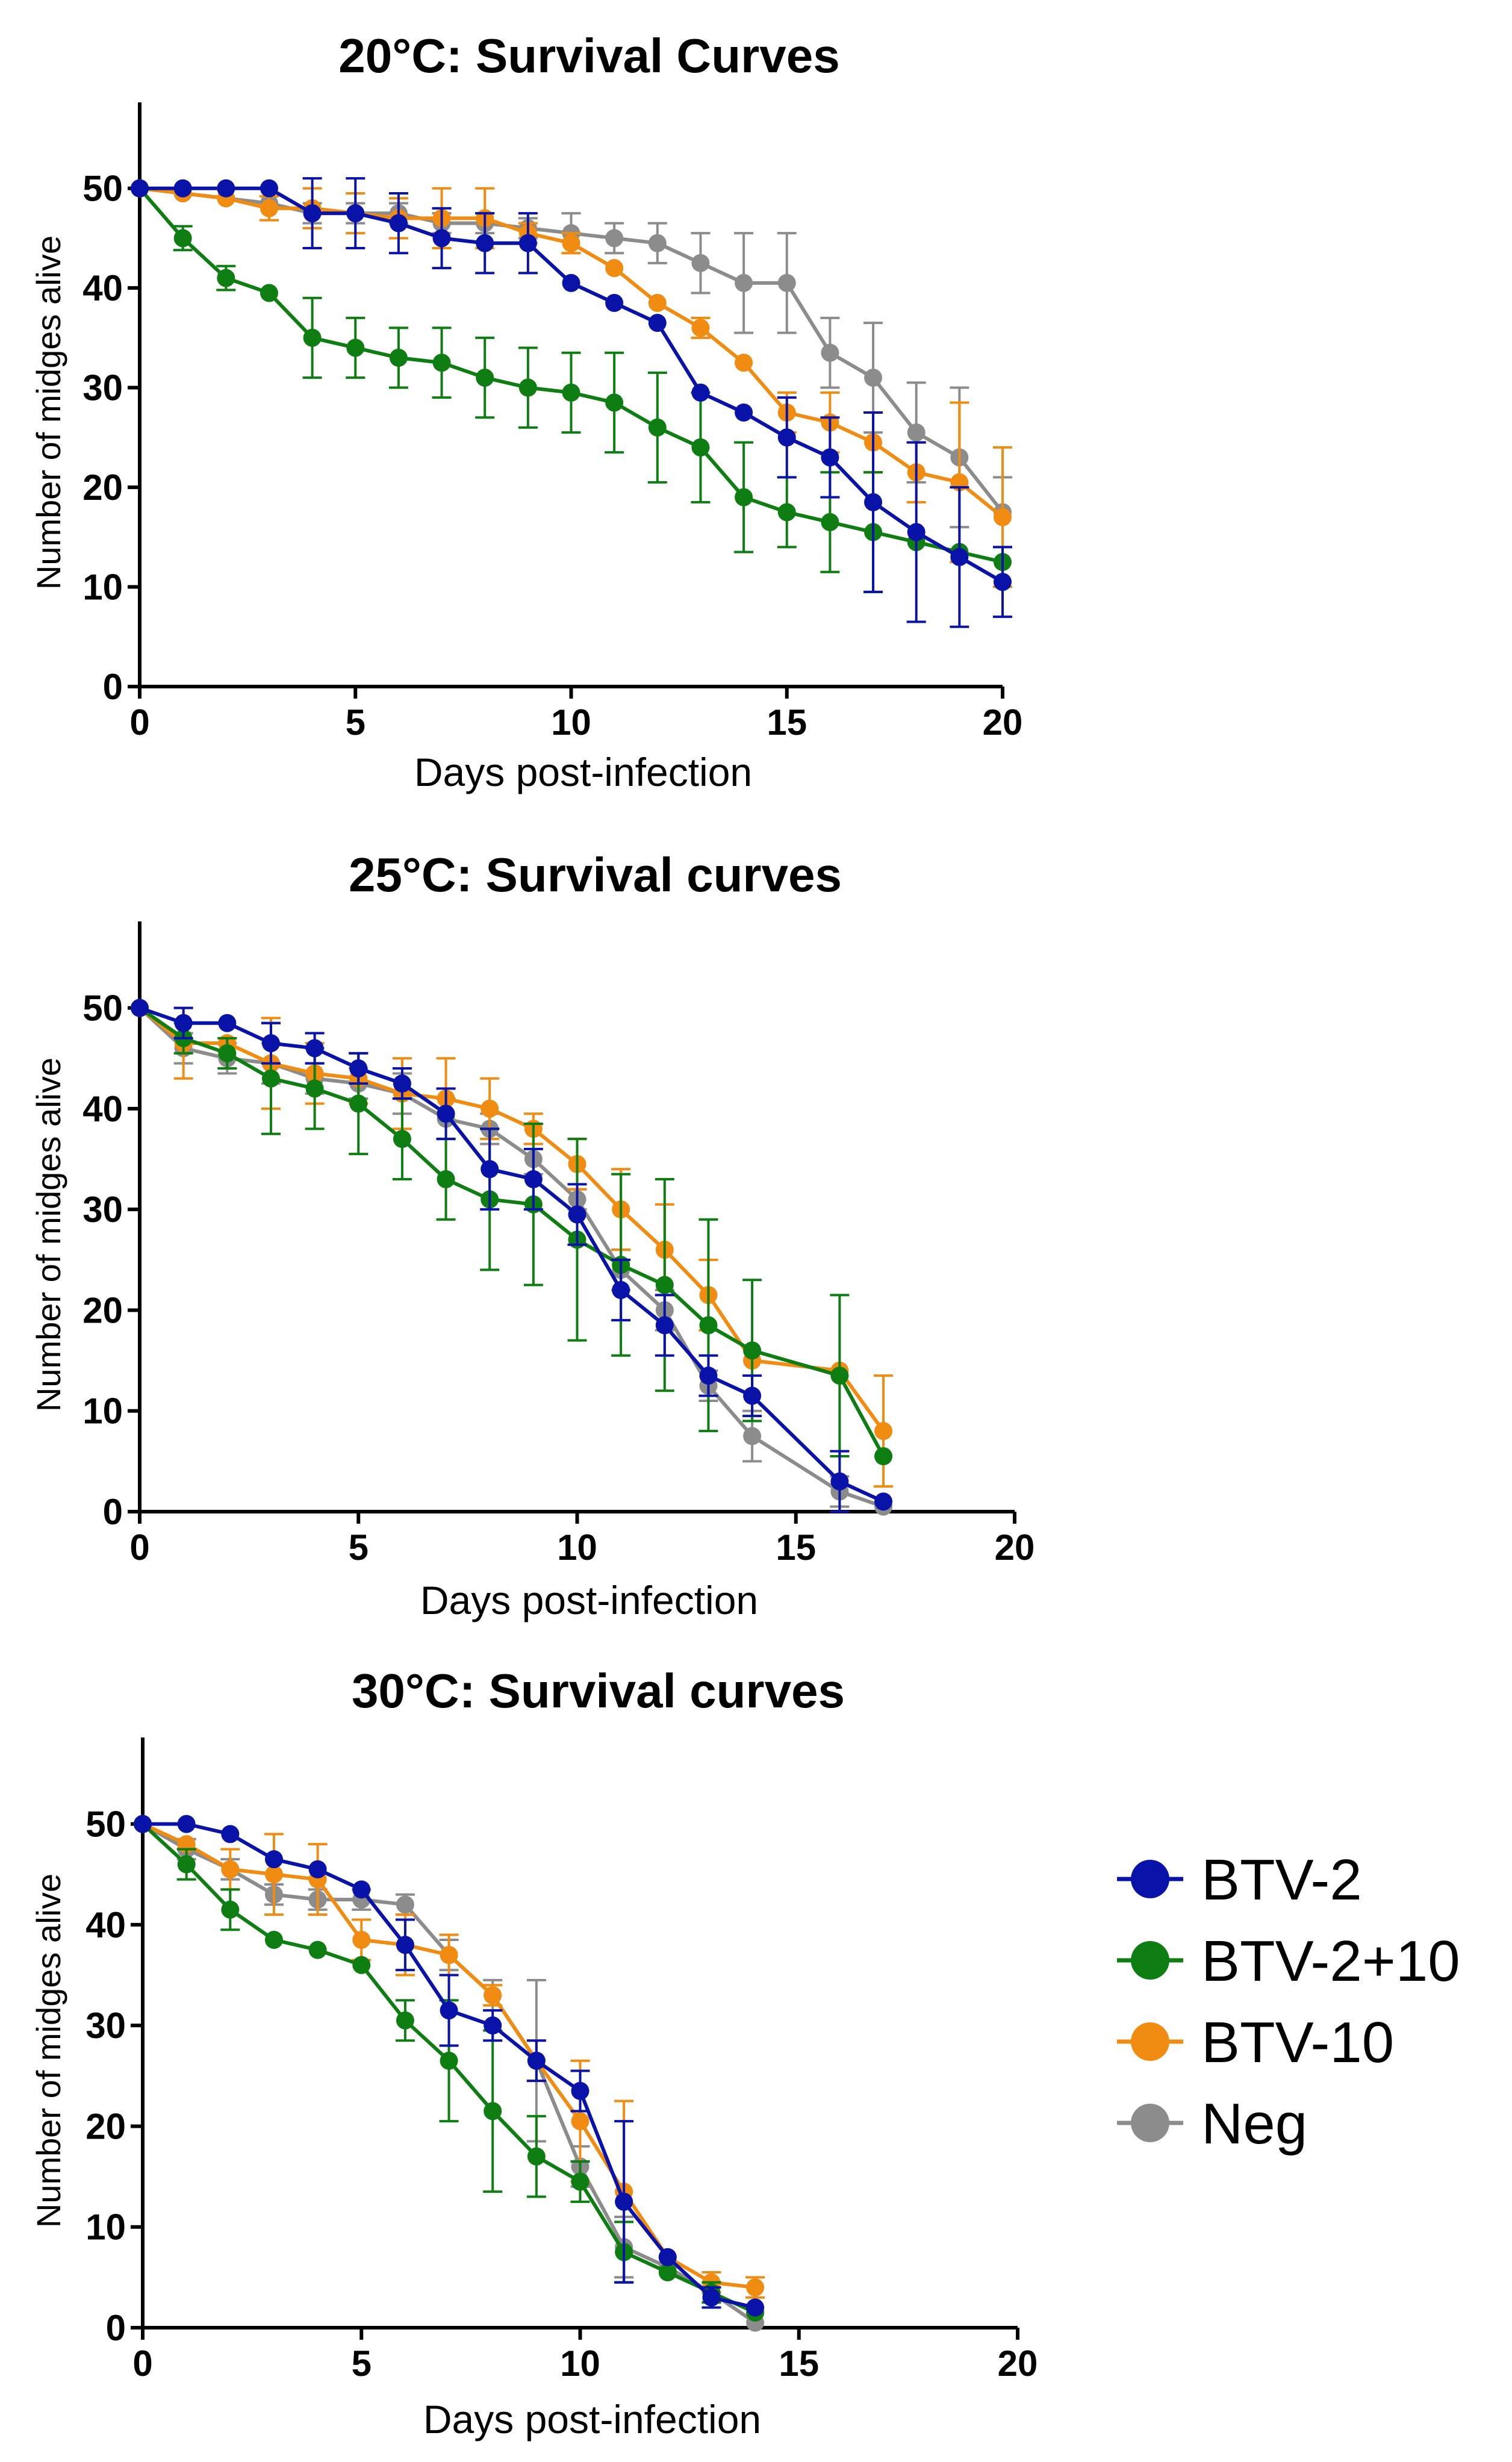 Image resolution: width=1512 pixels, height=2462 pixels. I want to click on x-tick-label: 0, so click(139, 722).